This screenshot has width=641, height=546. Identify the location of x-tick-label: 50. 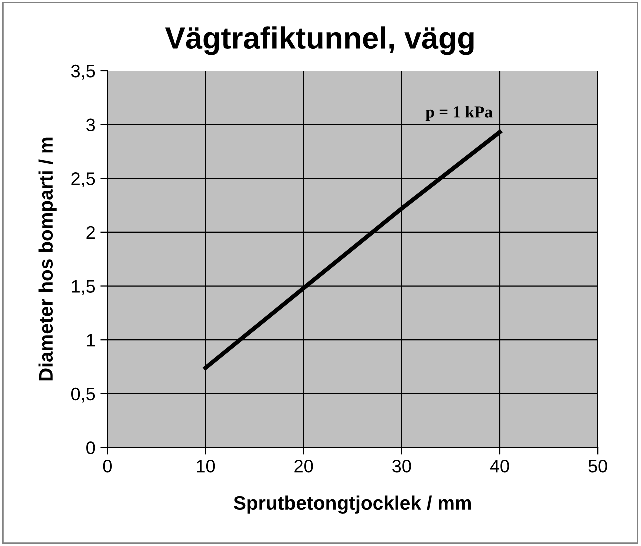
(598, 466).